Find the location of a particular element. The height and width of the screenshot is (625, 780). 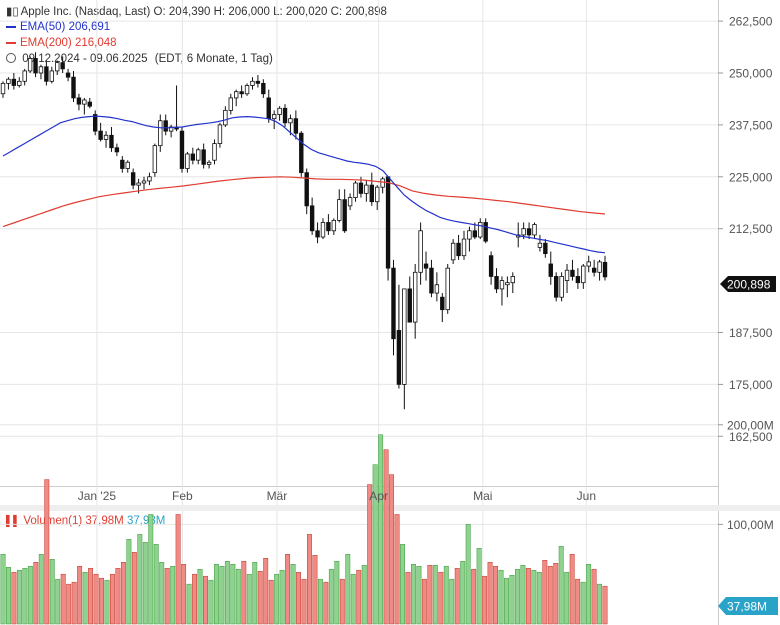

last-price-tag: 200,898 is located at coordinates (748, 284).